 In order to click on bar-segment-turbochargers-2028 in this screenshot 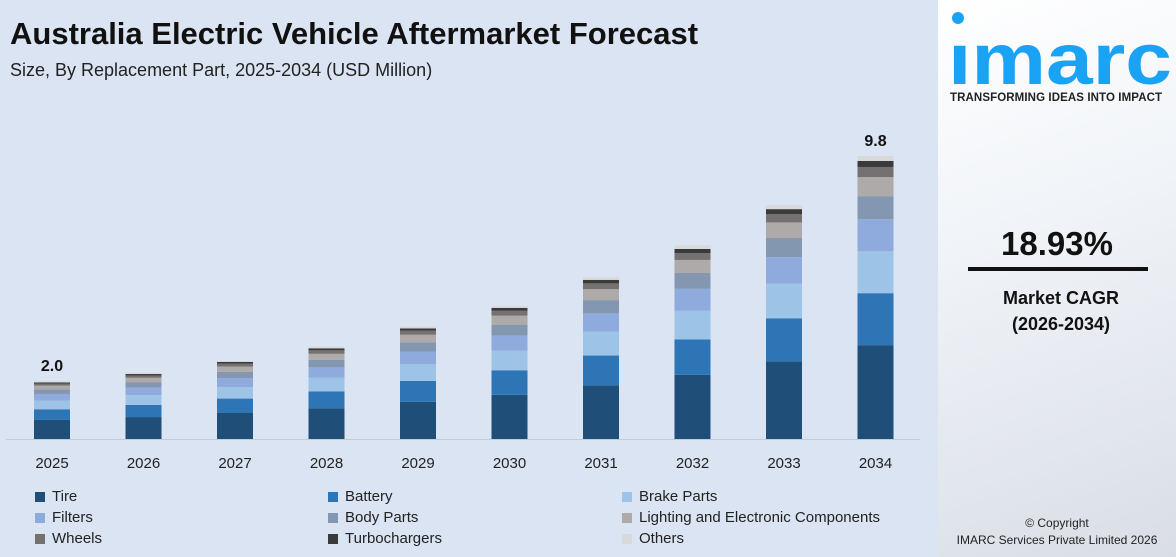, I will do `click(326, 349)`.